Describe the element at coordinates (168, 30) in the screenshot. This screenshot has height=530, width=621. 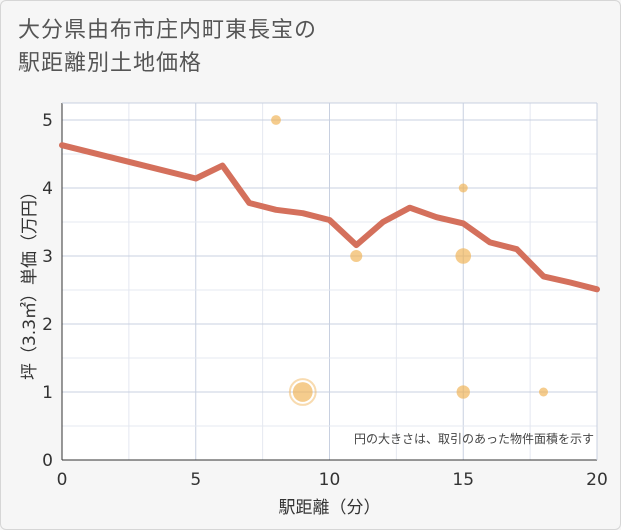
I see `chart-title-line1: 大分県由布市庄内町東長宝の` at that location.